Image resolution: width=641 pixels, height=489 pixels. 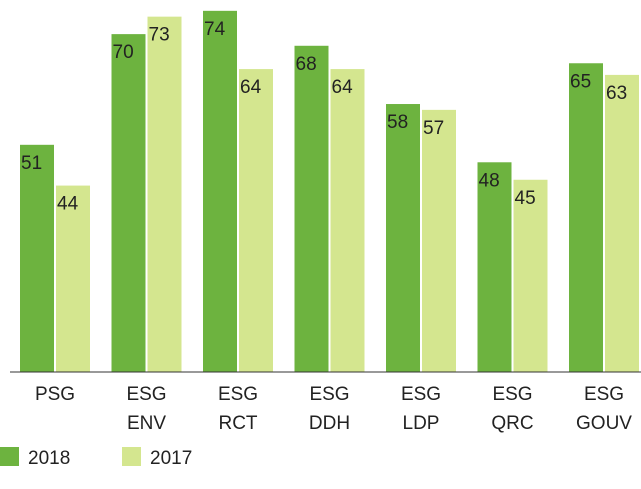 I want to click on x-tick-label: DDH, so click(x=329, y=423).